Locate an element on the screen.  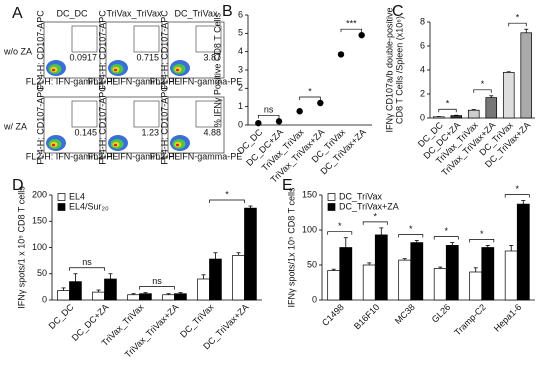
y-axis-label: IFNγ CD107a/b double-positive is located at coordinates (389, 69).